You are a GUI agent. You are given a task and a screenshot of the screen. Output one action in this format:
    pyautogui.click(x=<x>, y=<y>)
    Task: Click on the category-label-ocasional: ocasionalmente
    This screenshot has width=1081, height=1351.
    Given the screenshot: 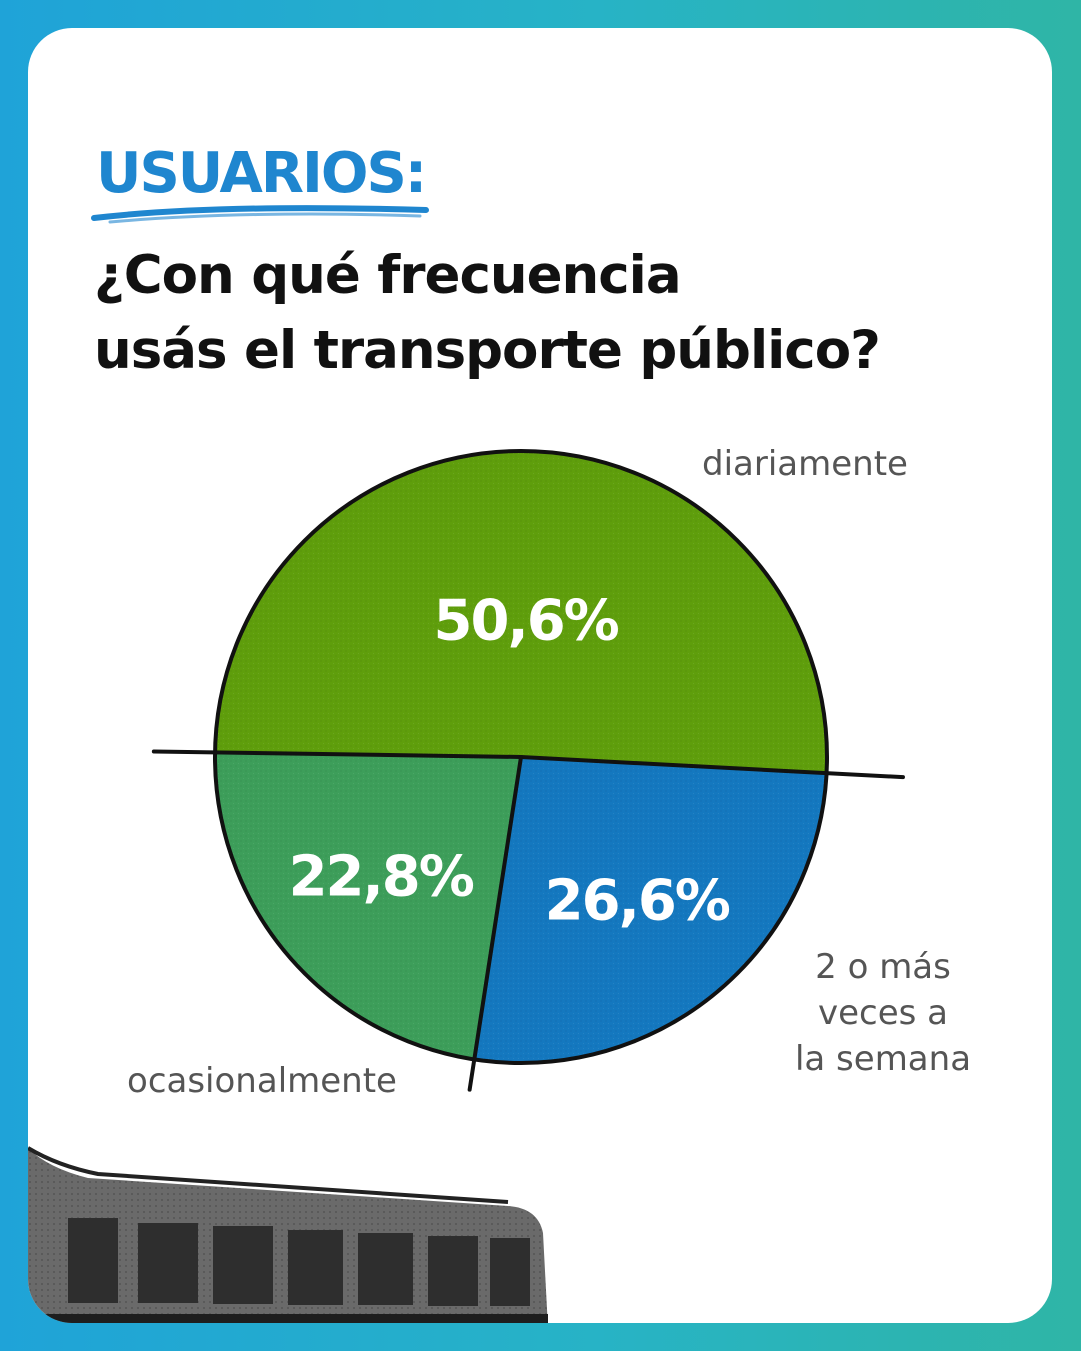 What is the action you would take?
    pyautogui.click(x=262, y=1081)
    